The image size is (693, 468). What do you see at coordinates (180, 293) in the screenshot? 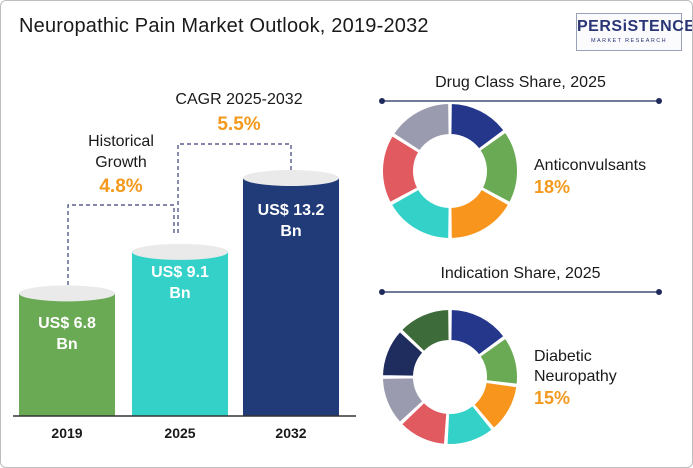
I see `bar-value-unit-2025: Bn` at bounding box center [180, 293].